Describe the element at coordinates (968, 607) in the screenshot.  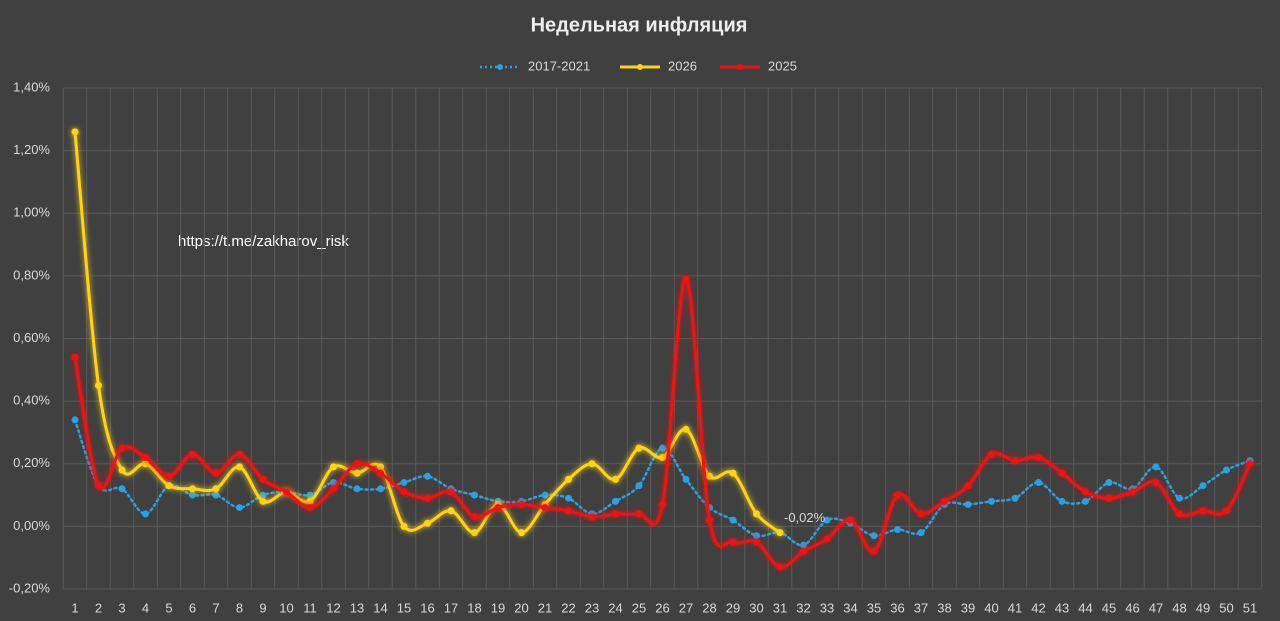
I see `x-tick-label: 39` at that location.